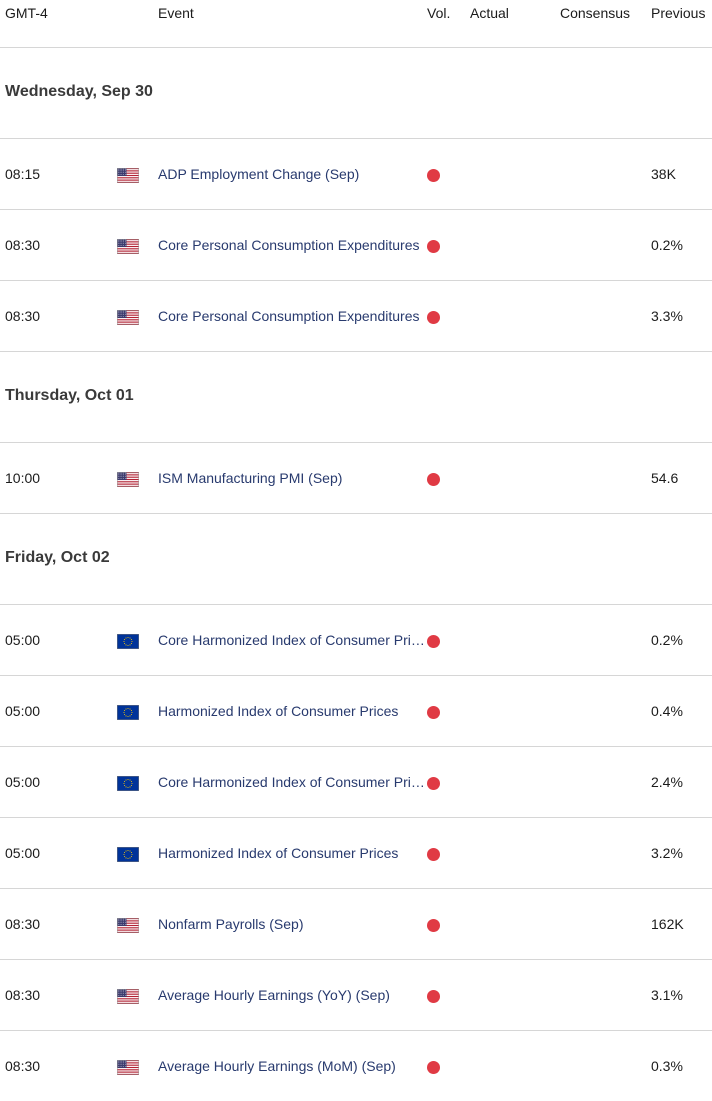 The image size is (712, 1101). Describe the element at coordinates (250, 478) in the screenshot. I see `event-name-link: ISM Manufacturing PMI (Sep)` at that location.